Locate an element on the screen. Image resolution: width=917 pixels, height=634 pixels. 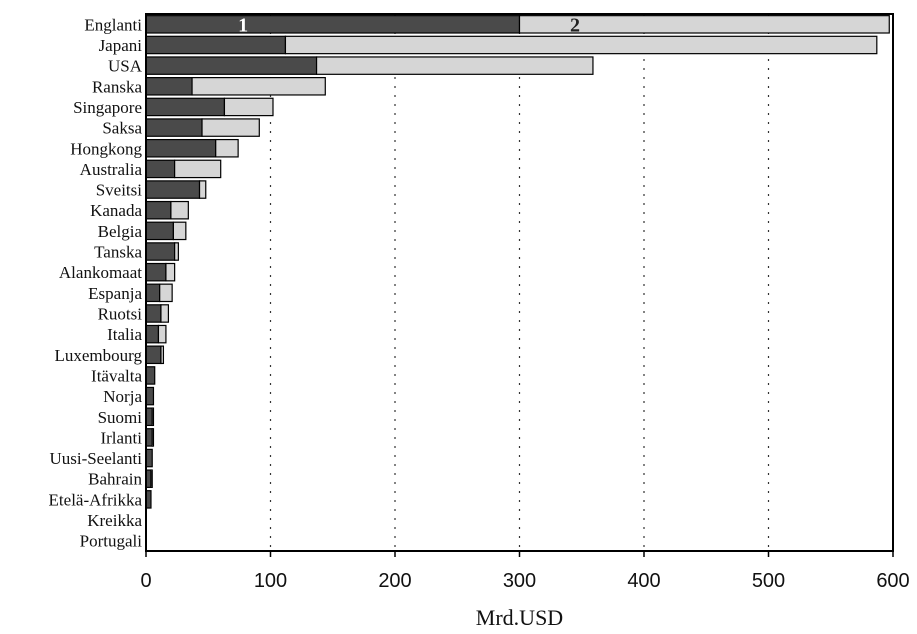
x-tick-label: 500 is located at coordinates (768, 581).